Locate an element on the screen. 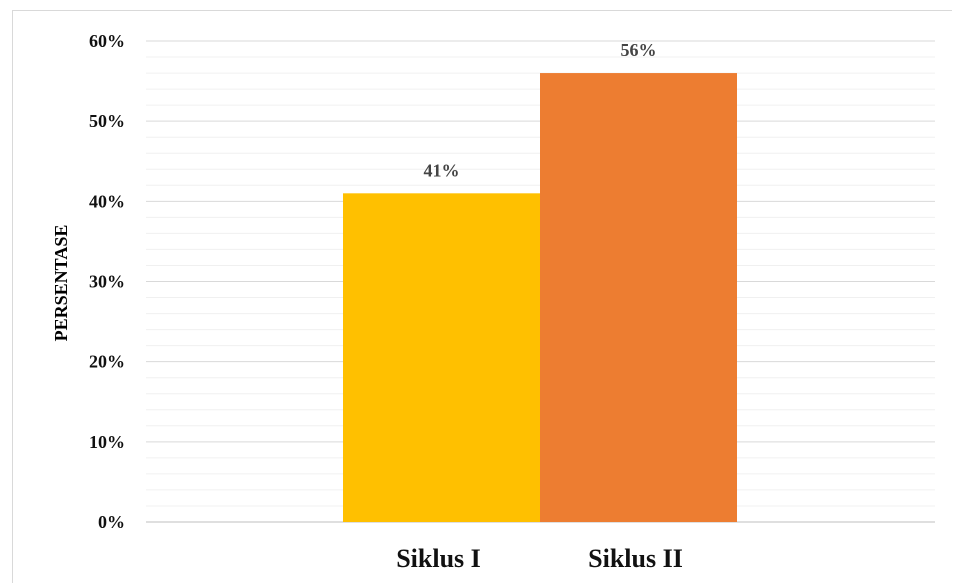 The height and width of the screenshot is (583, 953). data-label: 56% is located at coordinates (639, 50).